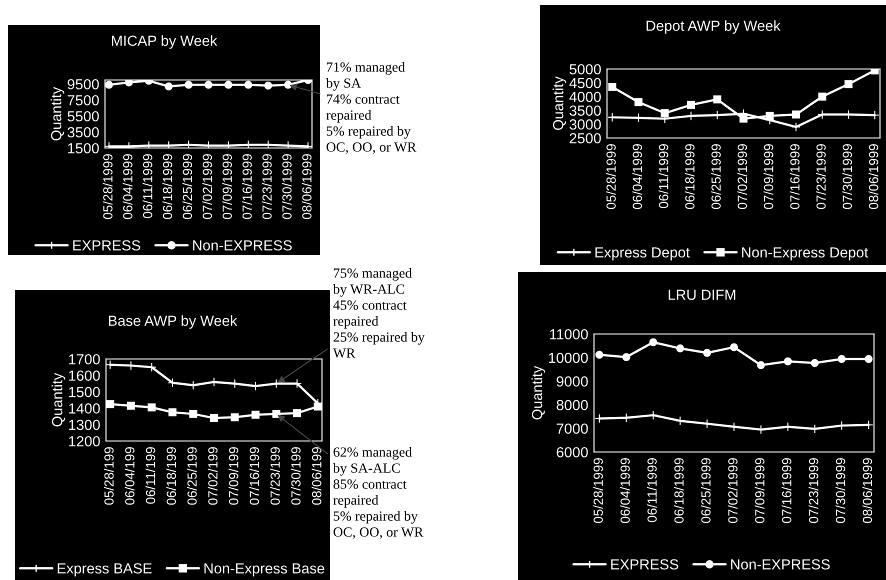 The image size is (886, 580). I want to click on y-tick-label: 1300, so click(84, 425).